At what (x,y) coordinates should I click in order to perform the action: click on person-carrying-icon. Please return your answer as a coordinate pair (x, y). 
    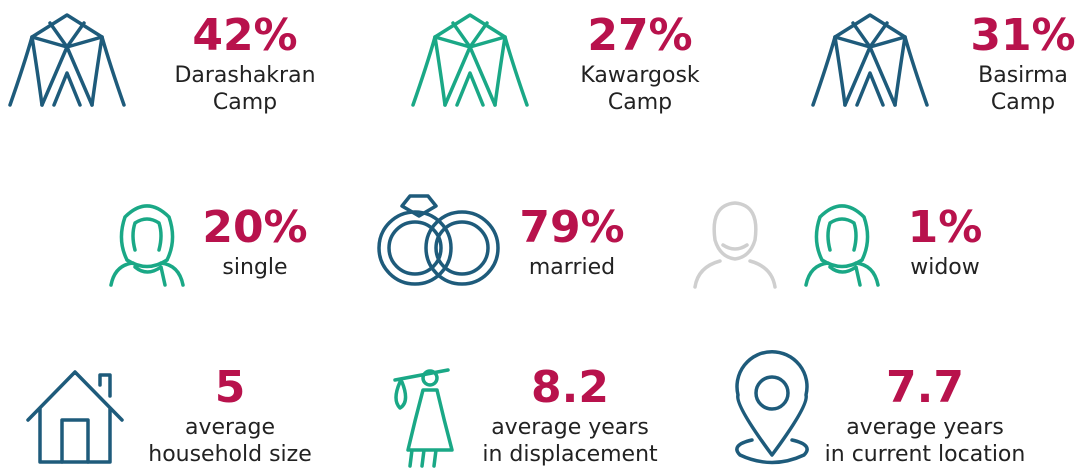
    Looking at the image, I should click on (423, 418).